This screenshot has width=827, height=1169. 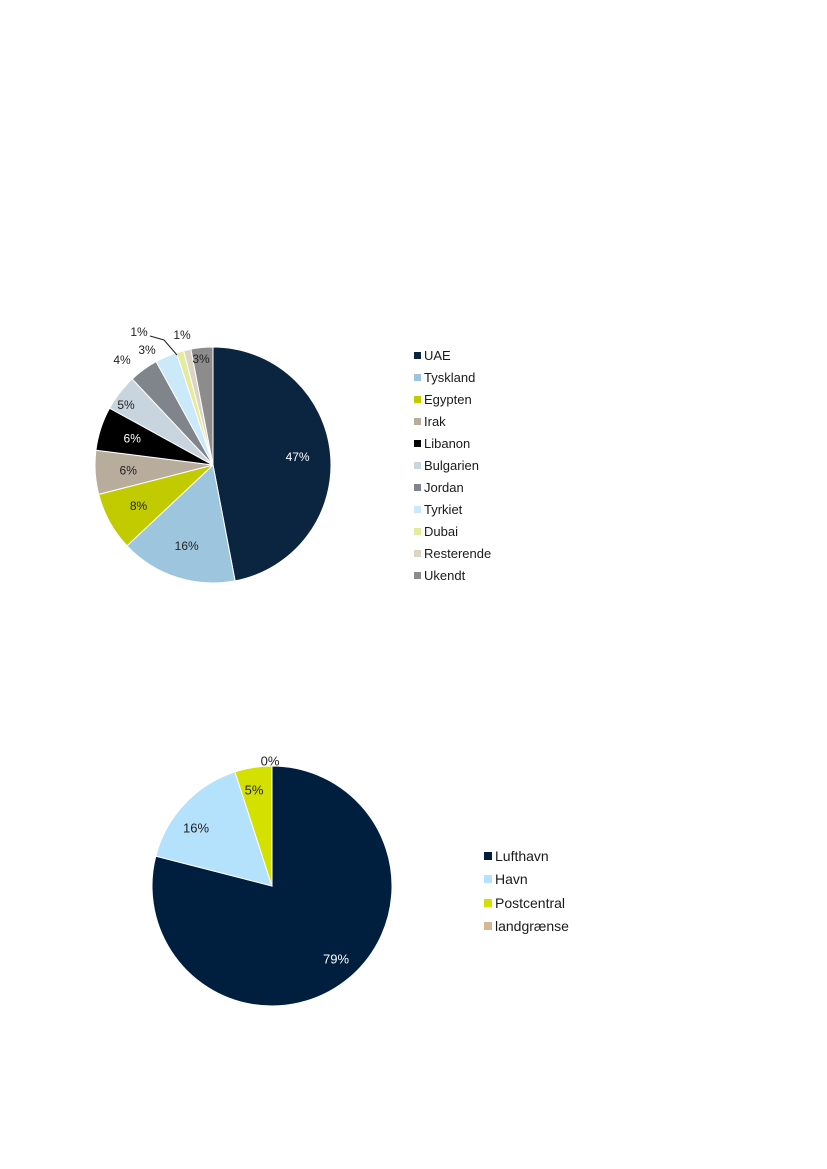 I want to click on legend-item-lufthavn: Lufthavn, so click(x=526, y=856).